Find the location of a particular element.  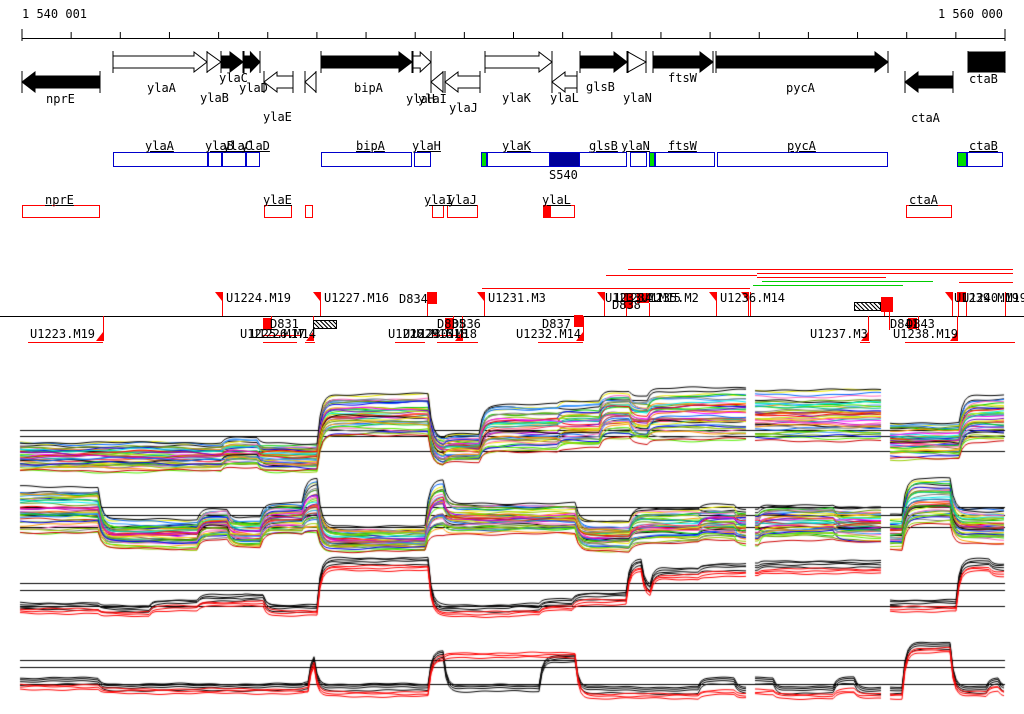

segment-label-U1232.M14: U1232.M14 is located at coordinates (549, 334).